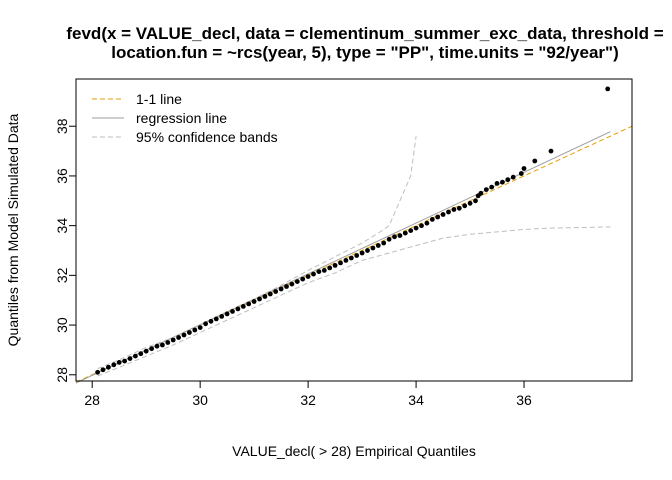 The image size is (672, 480). I want to click on y-tick-label: 30, so click(62, 325).